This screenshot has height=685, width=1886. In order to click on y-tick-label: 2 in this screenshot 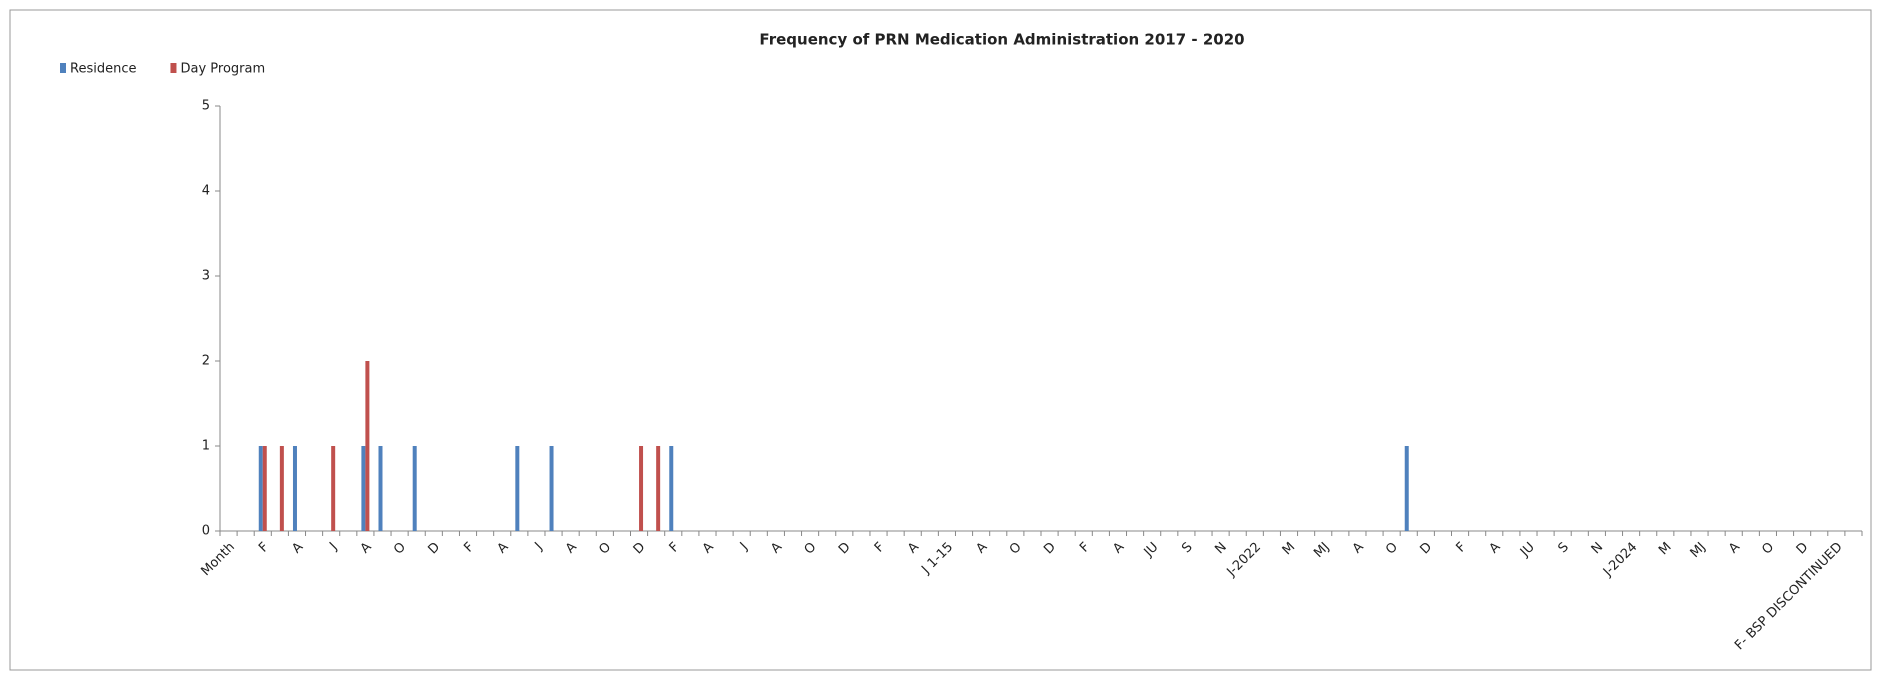, I will do `click(206, 361)`.